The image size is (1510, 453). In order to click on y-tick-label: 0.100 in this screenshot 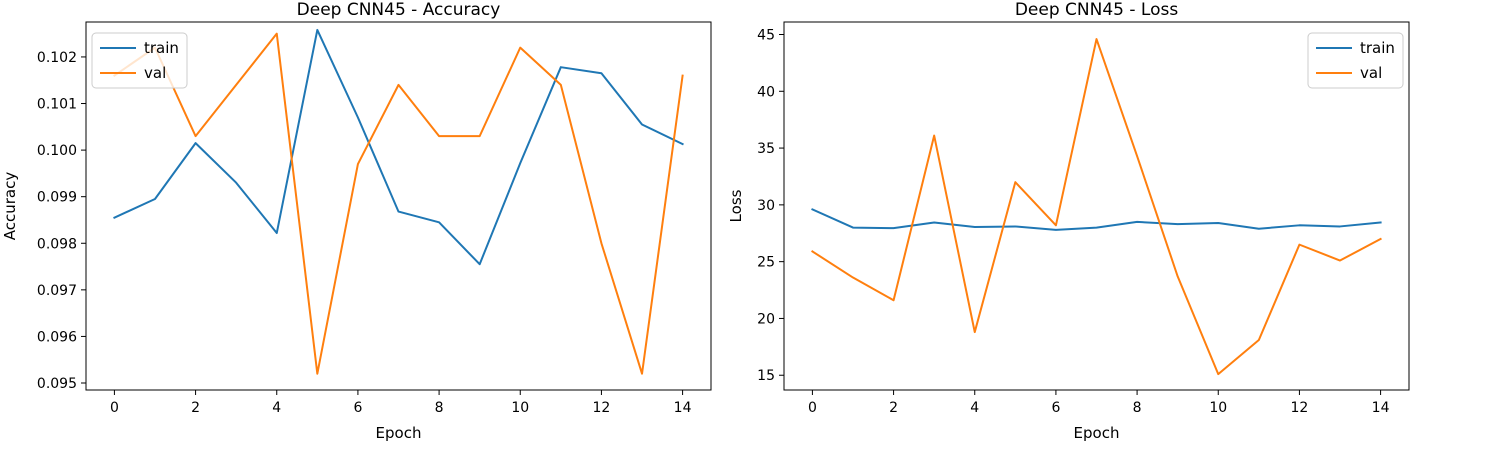, I will do `click(57, 151)`.